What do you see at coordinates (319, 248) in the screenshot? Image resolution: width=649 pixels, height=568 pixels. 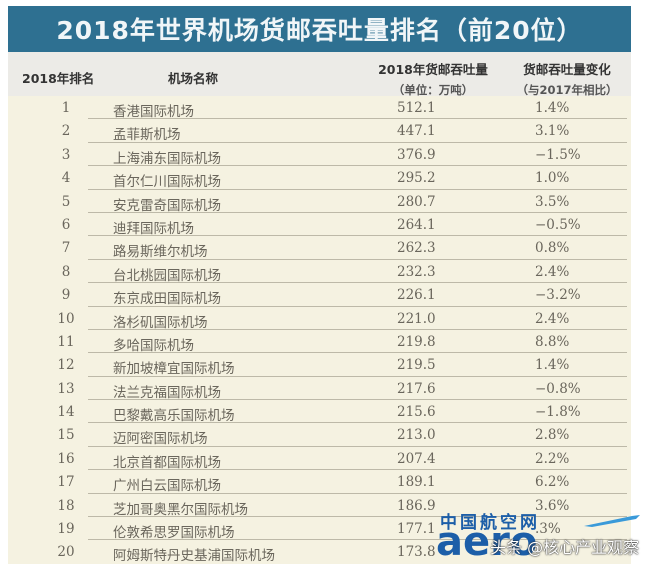 I see `table-row: 7 路易斯维尔机场 262.3 0.8%` at bounding box center [319, 248].